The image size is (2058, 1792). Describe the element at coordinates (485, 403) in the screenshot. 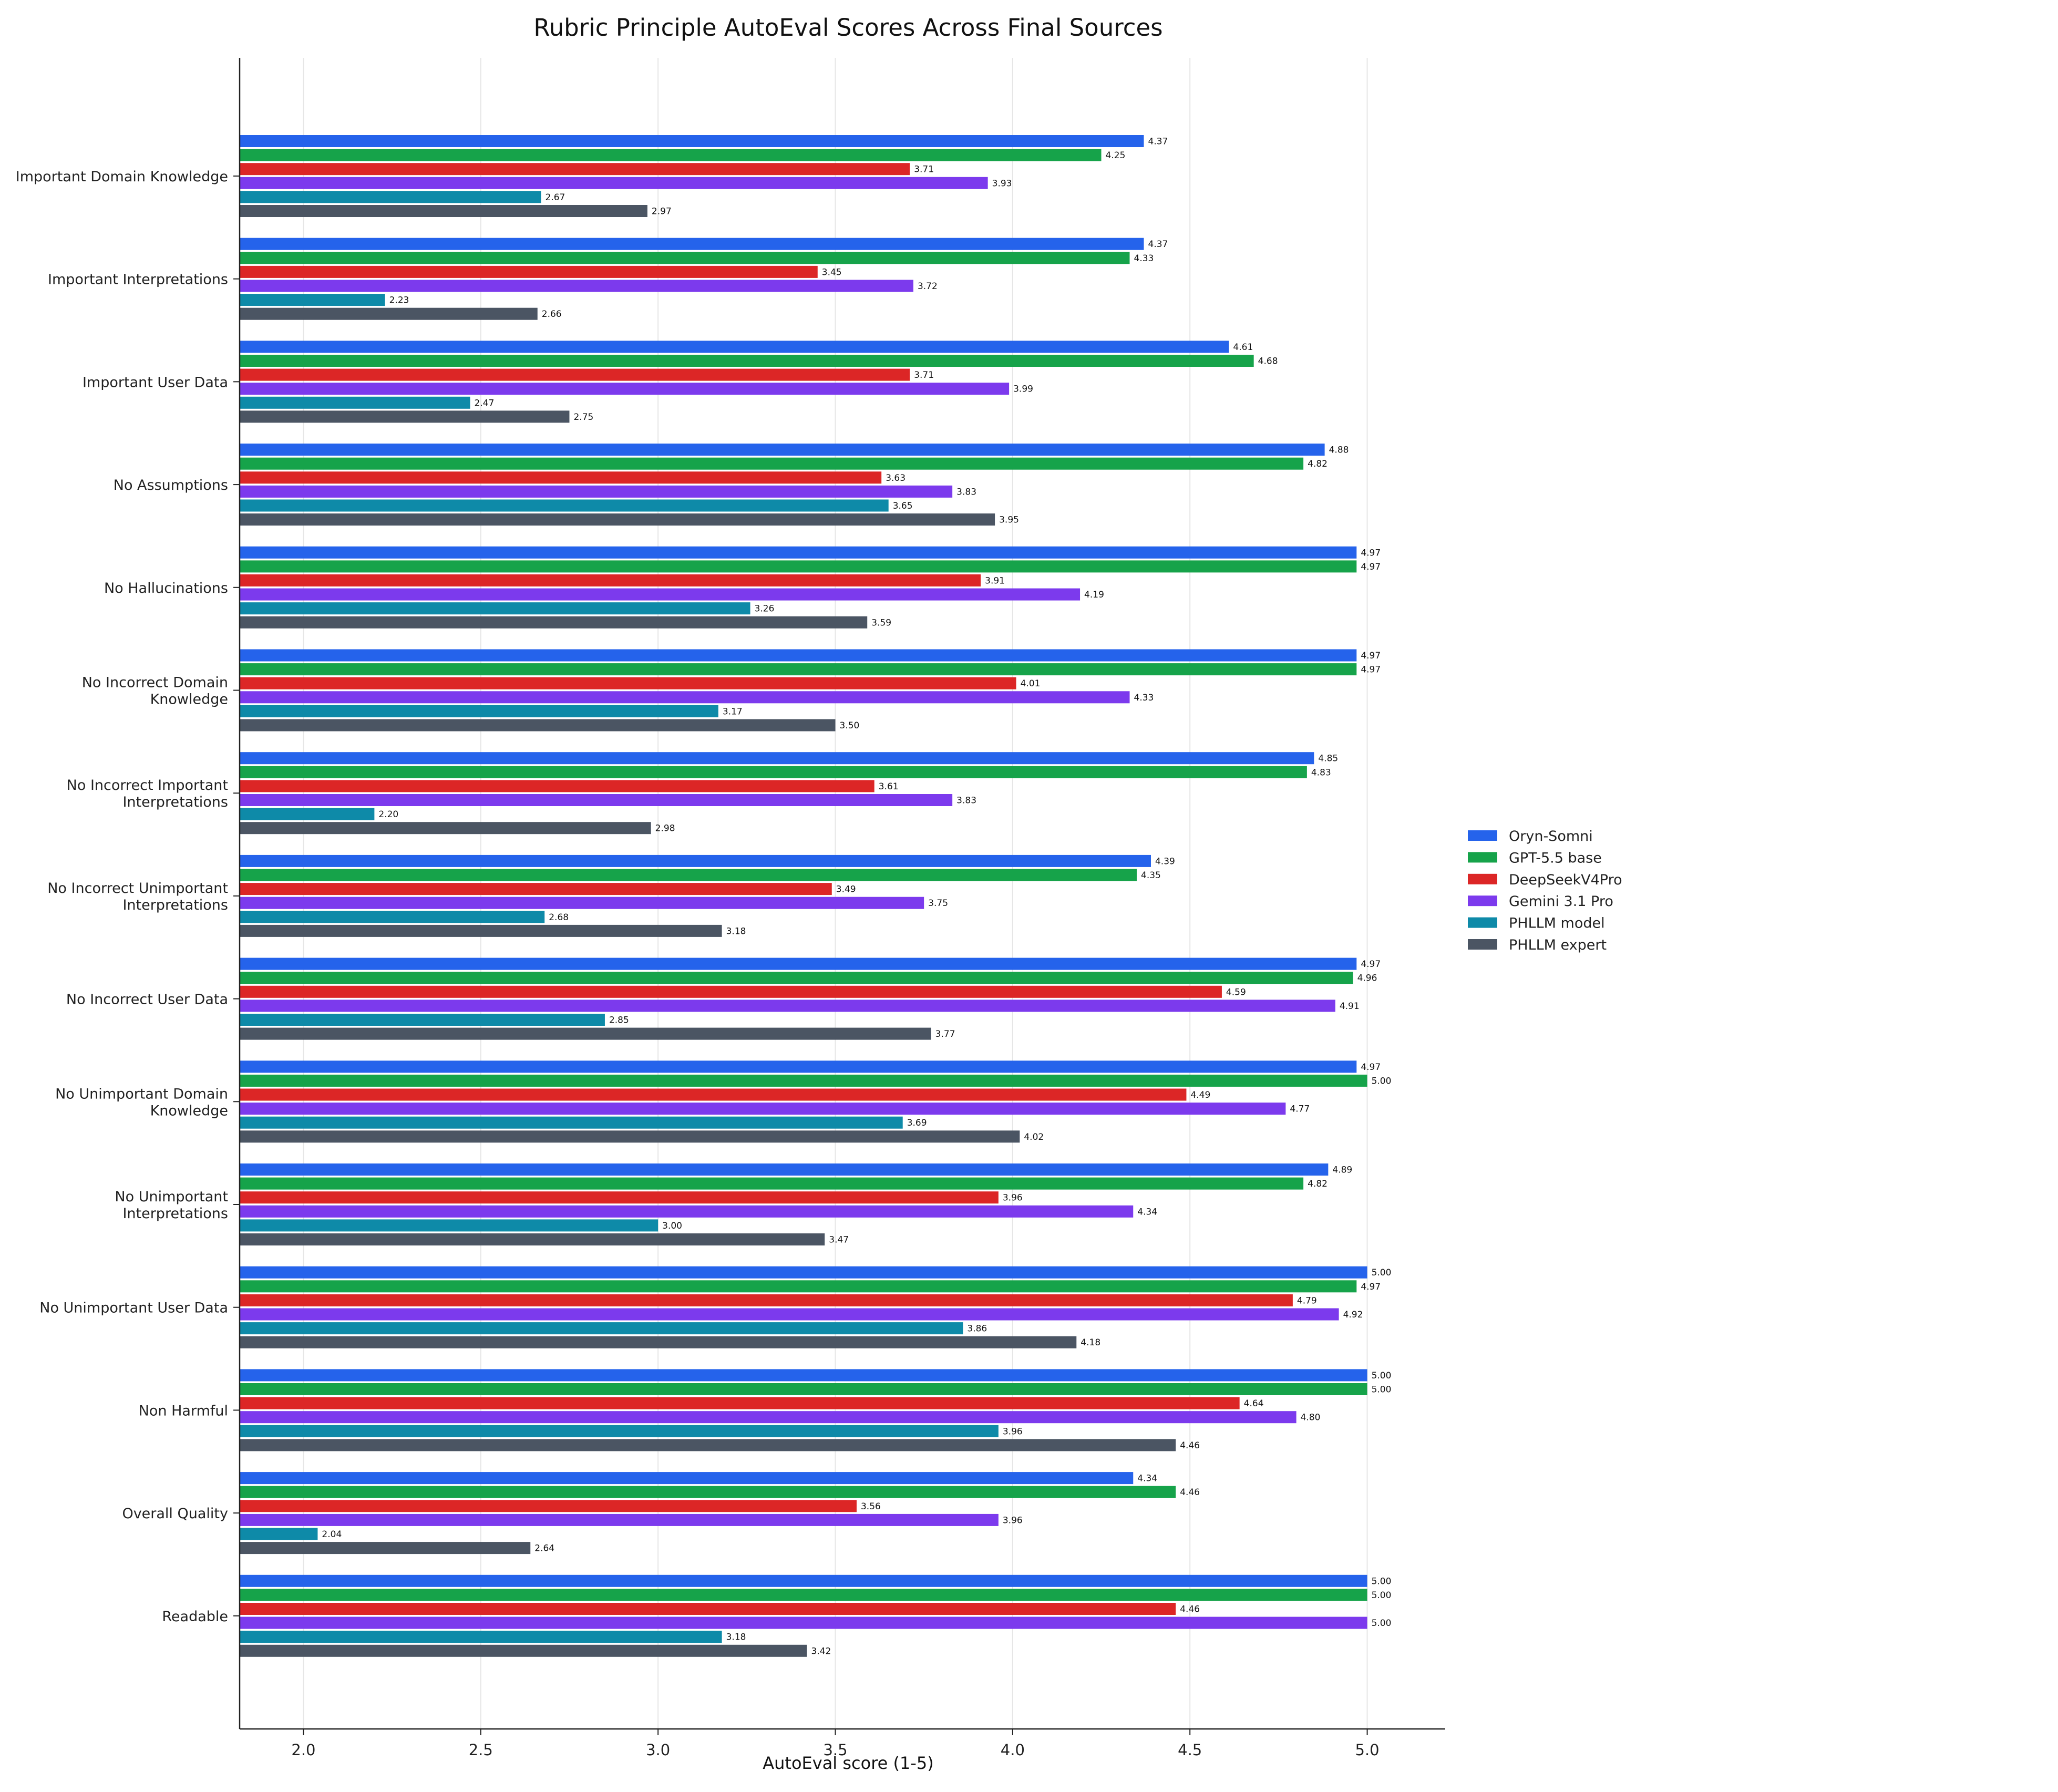

I see `data-label: 2.47` at that location.